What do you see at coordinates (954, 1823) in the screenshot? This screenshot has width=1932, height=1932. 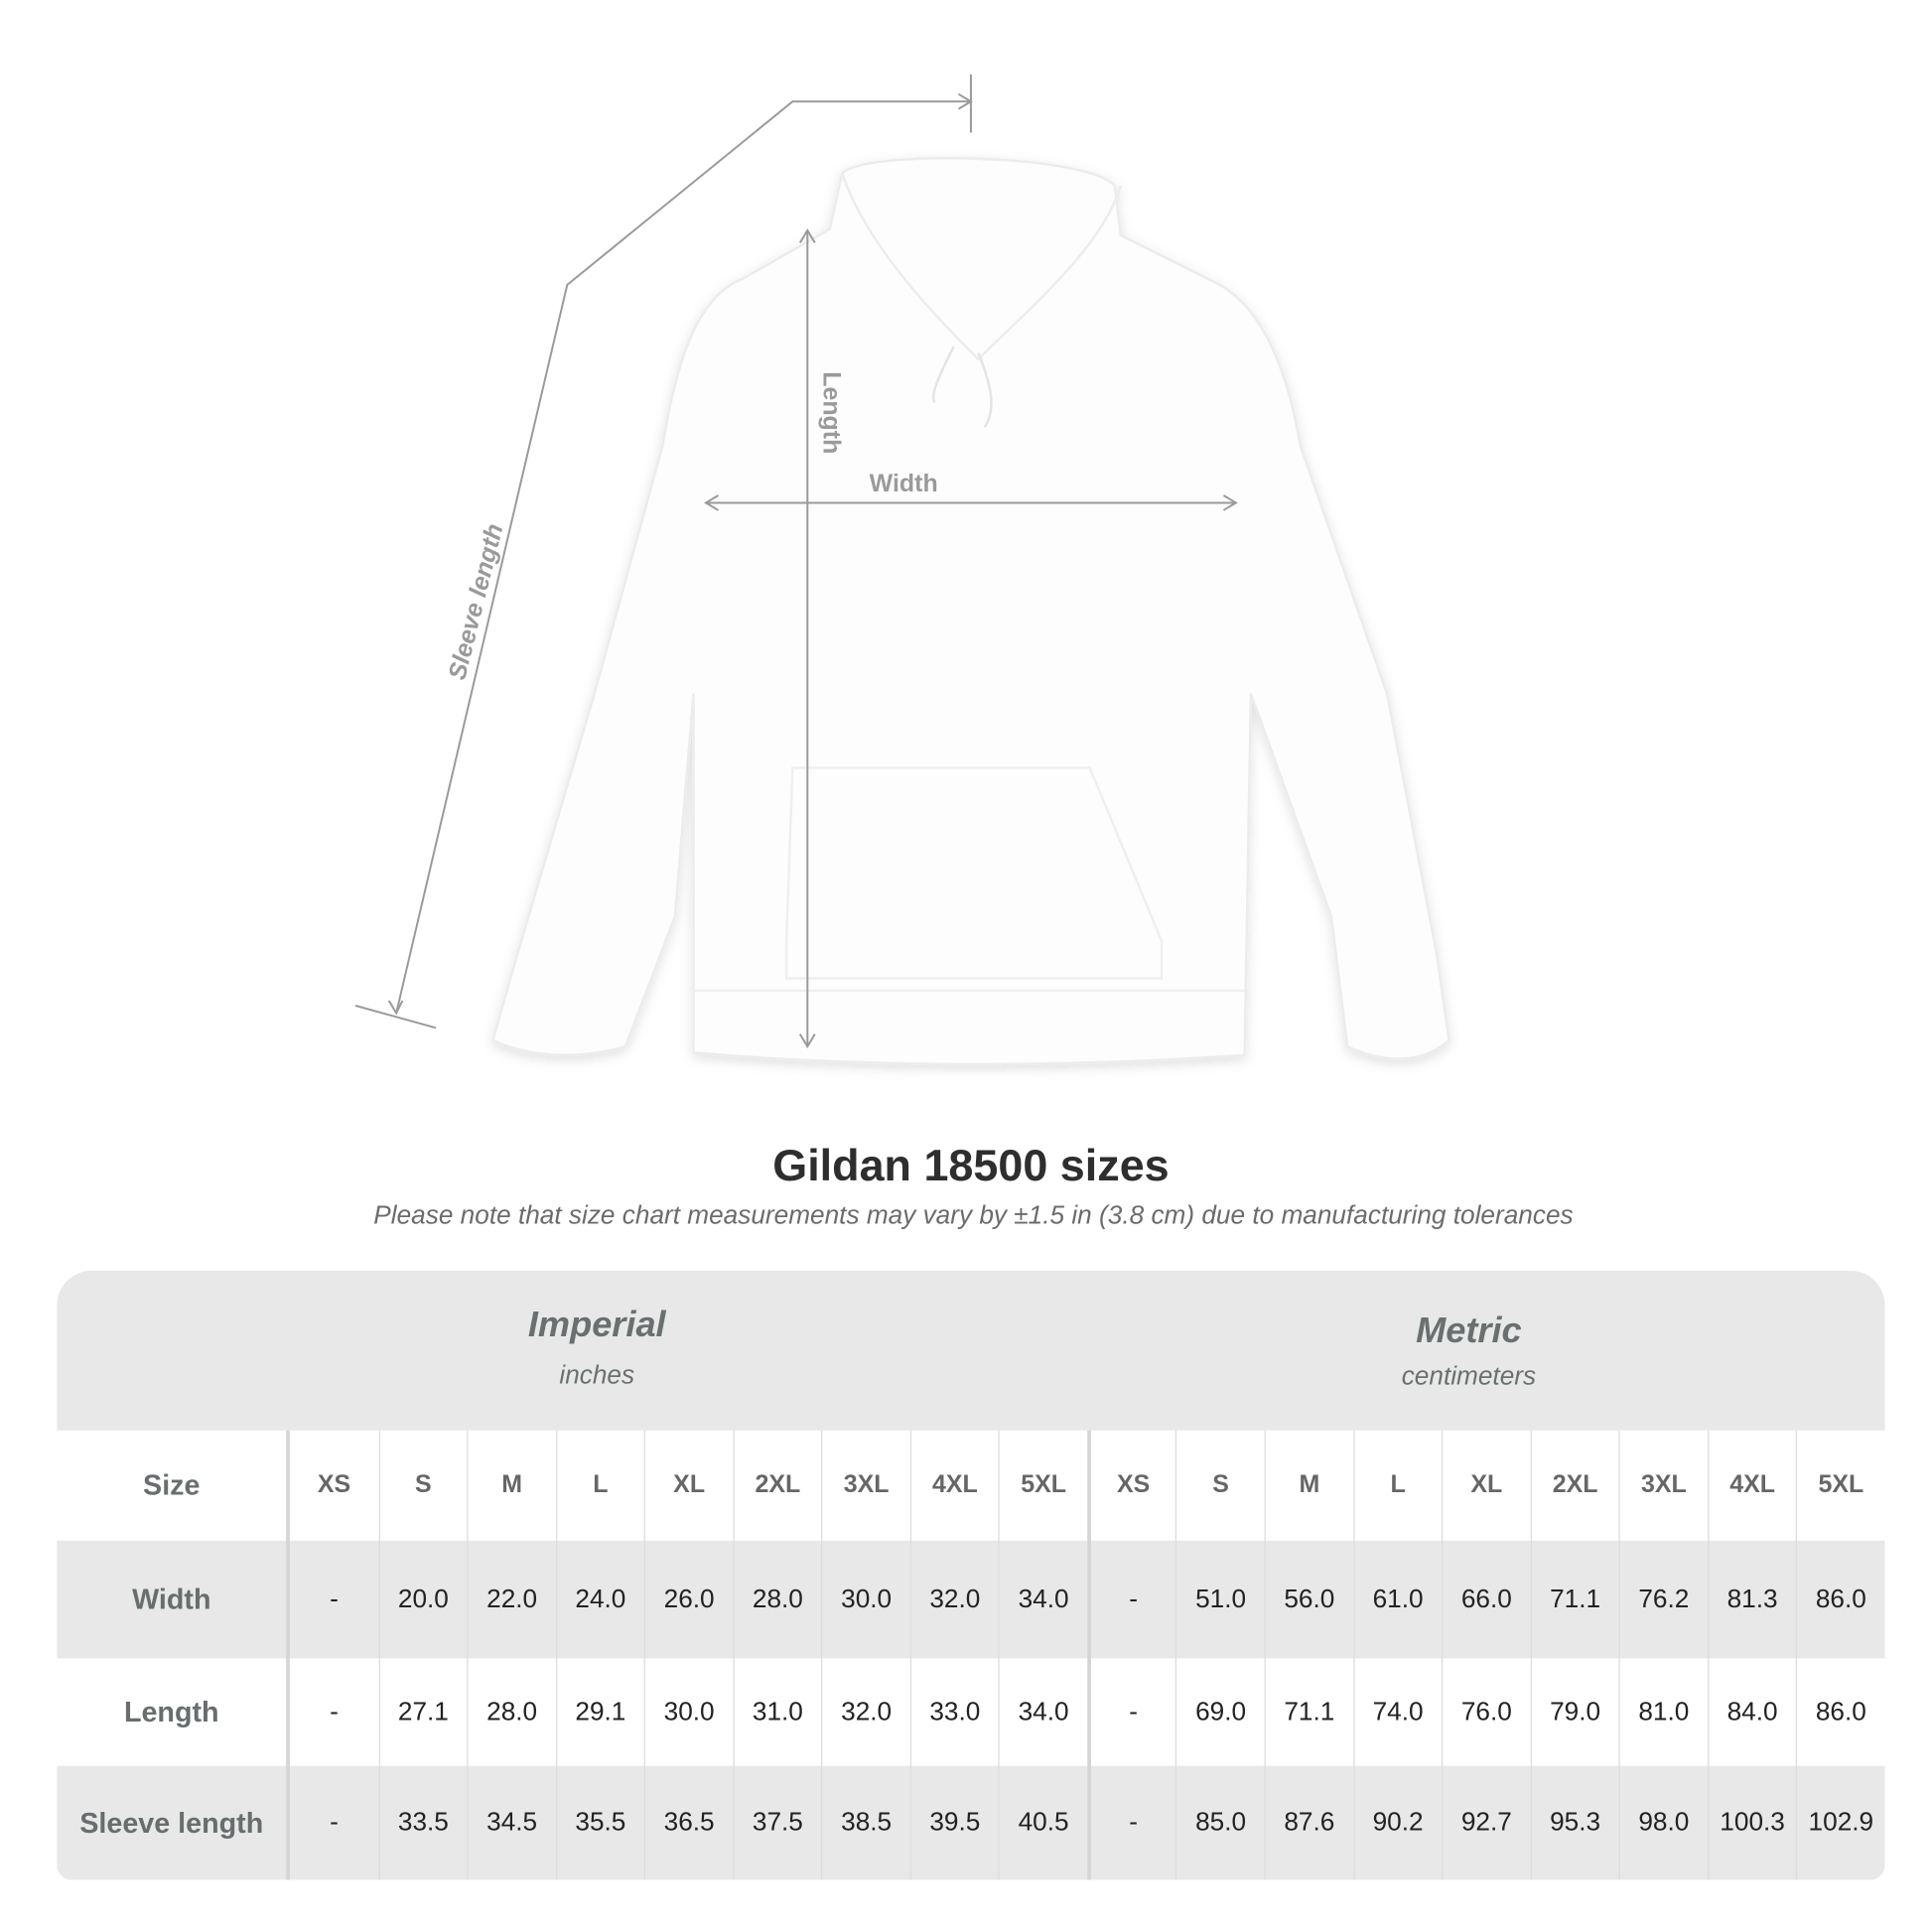 I see `value-cell: 39.5` at bounding box center [954, 1823].